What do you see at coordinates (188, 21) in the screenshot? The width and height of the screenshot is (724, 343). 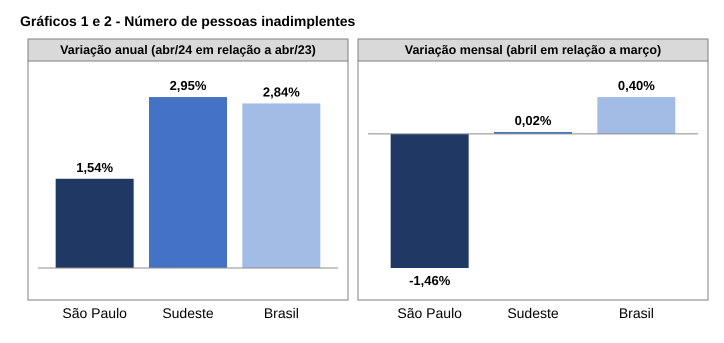 I see `chart-title: Gráficos 1 e 2 - Número de pessoas inadimplentes` at bounding box center [188, 21].